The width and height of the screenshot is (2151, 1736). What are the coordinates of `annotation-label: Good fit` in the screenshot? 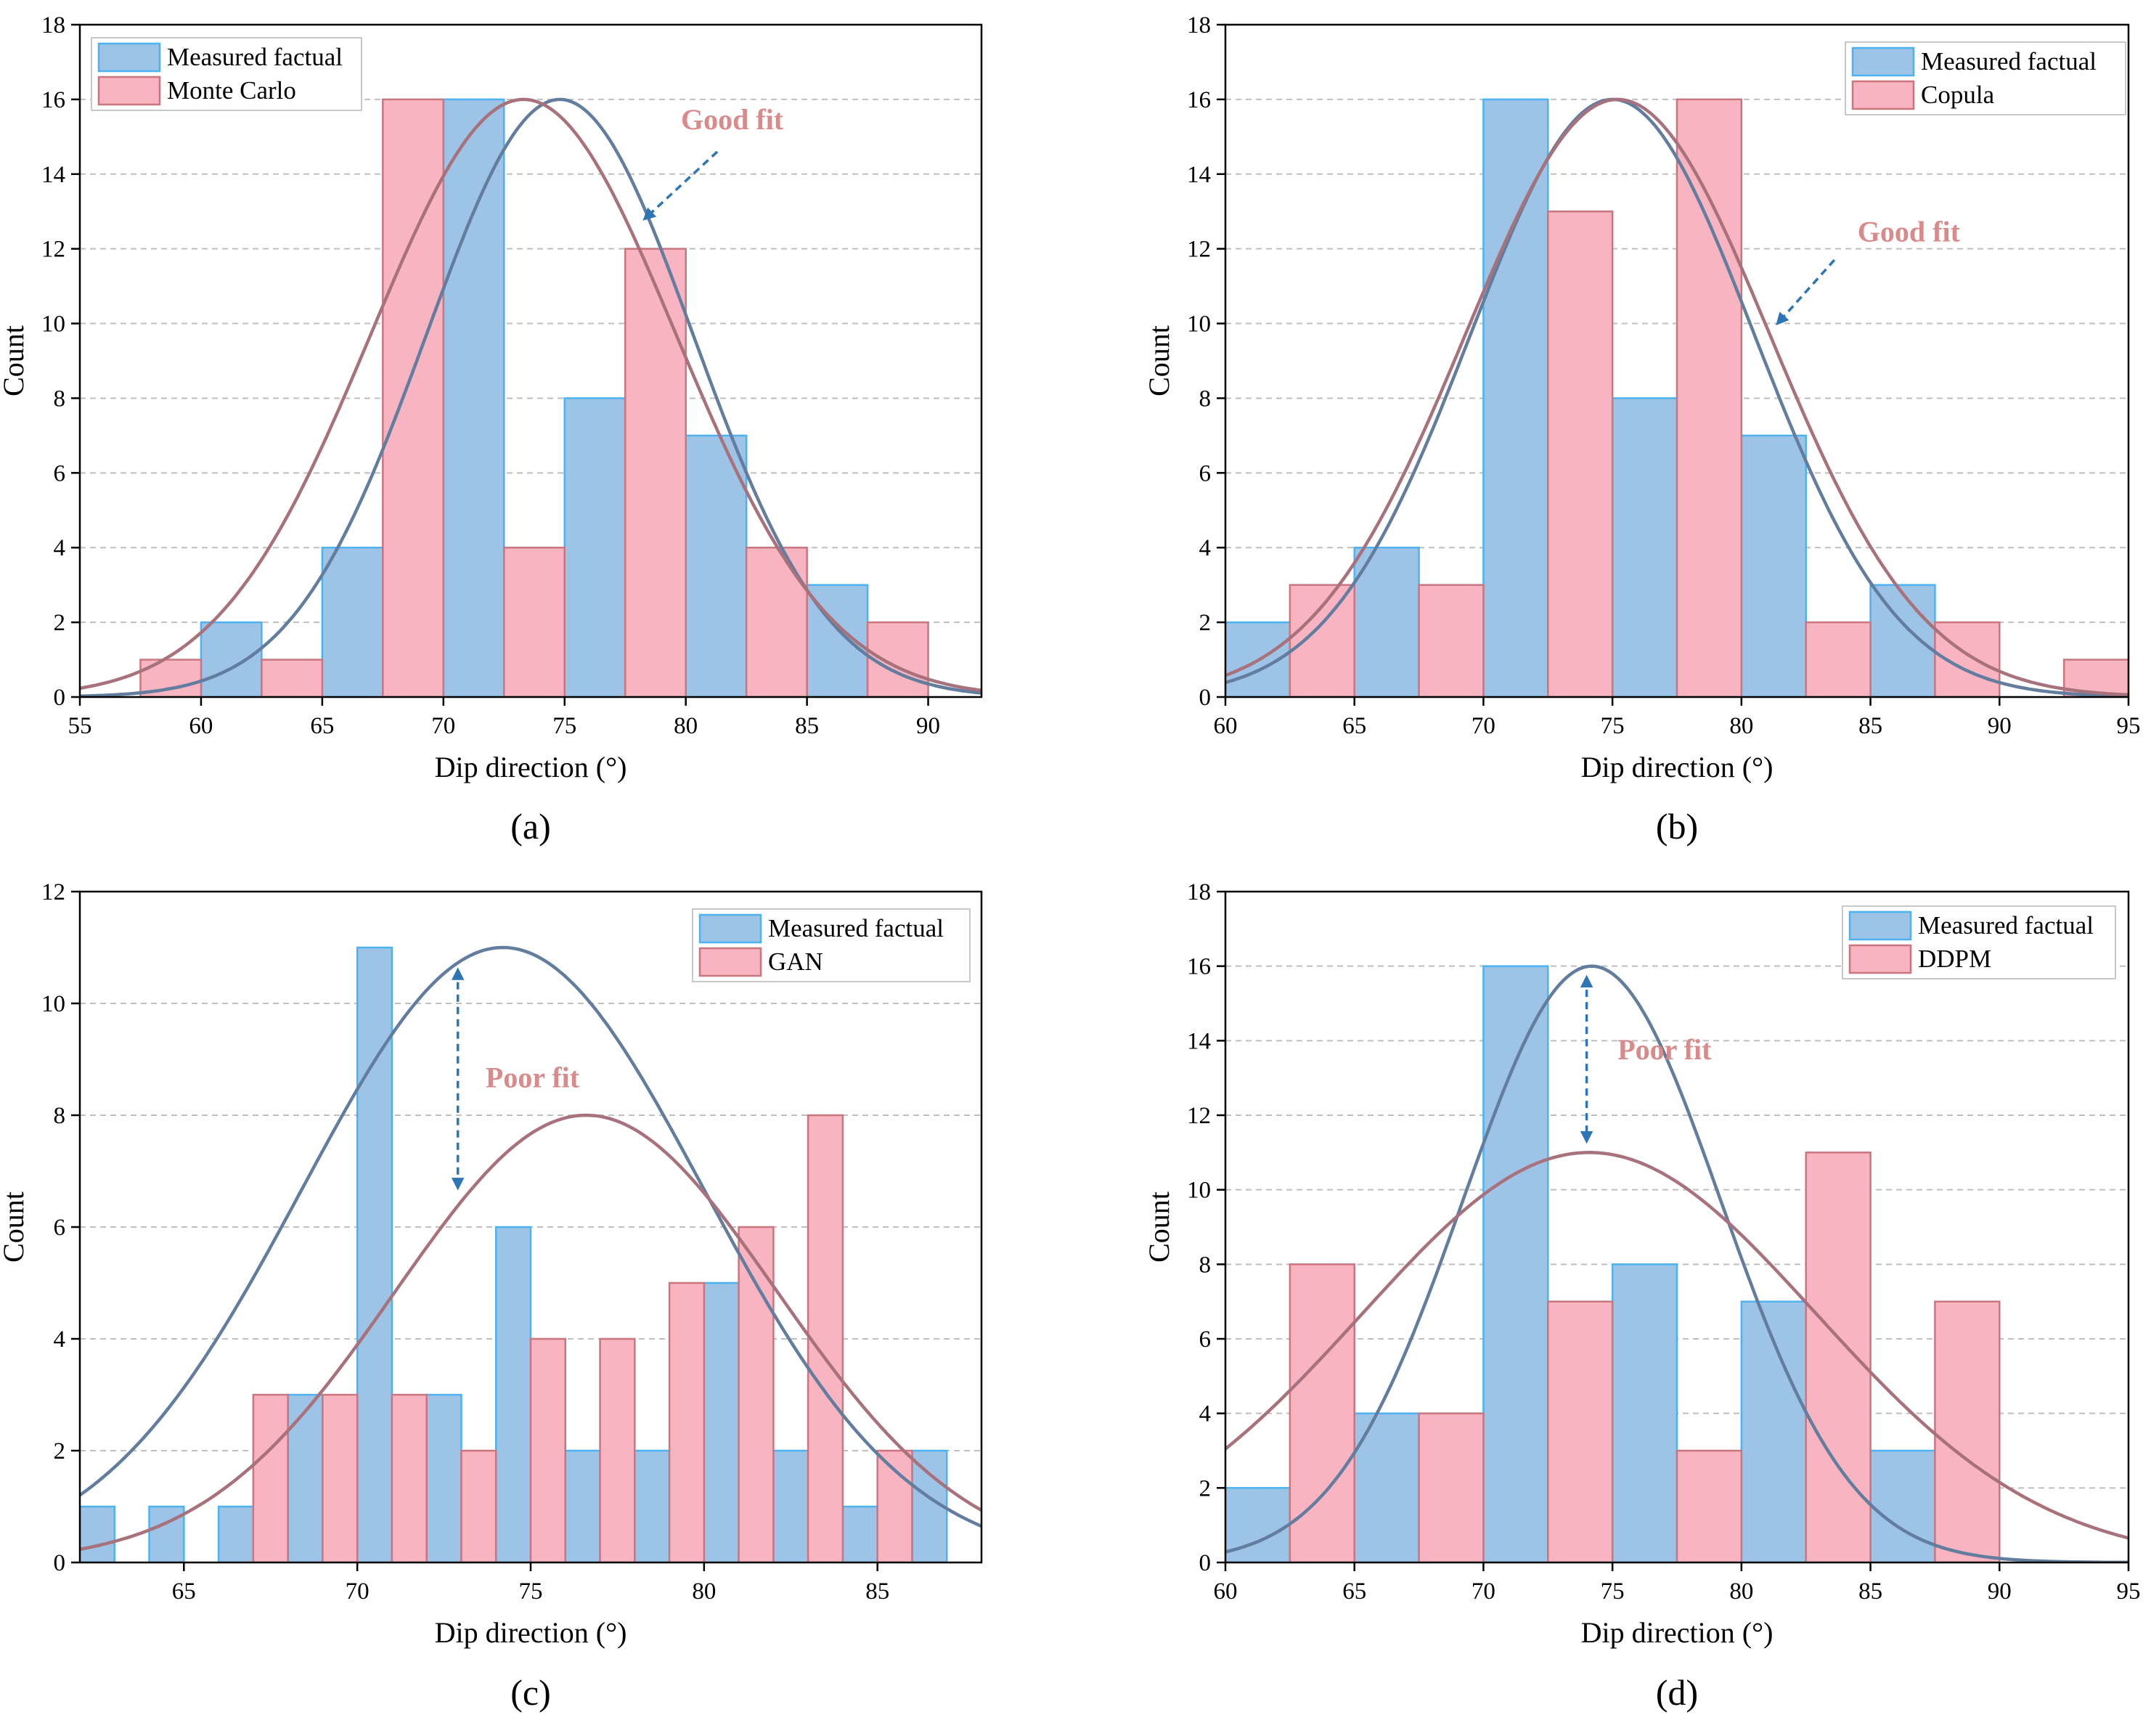 It's located at (1909, 231).